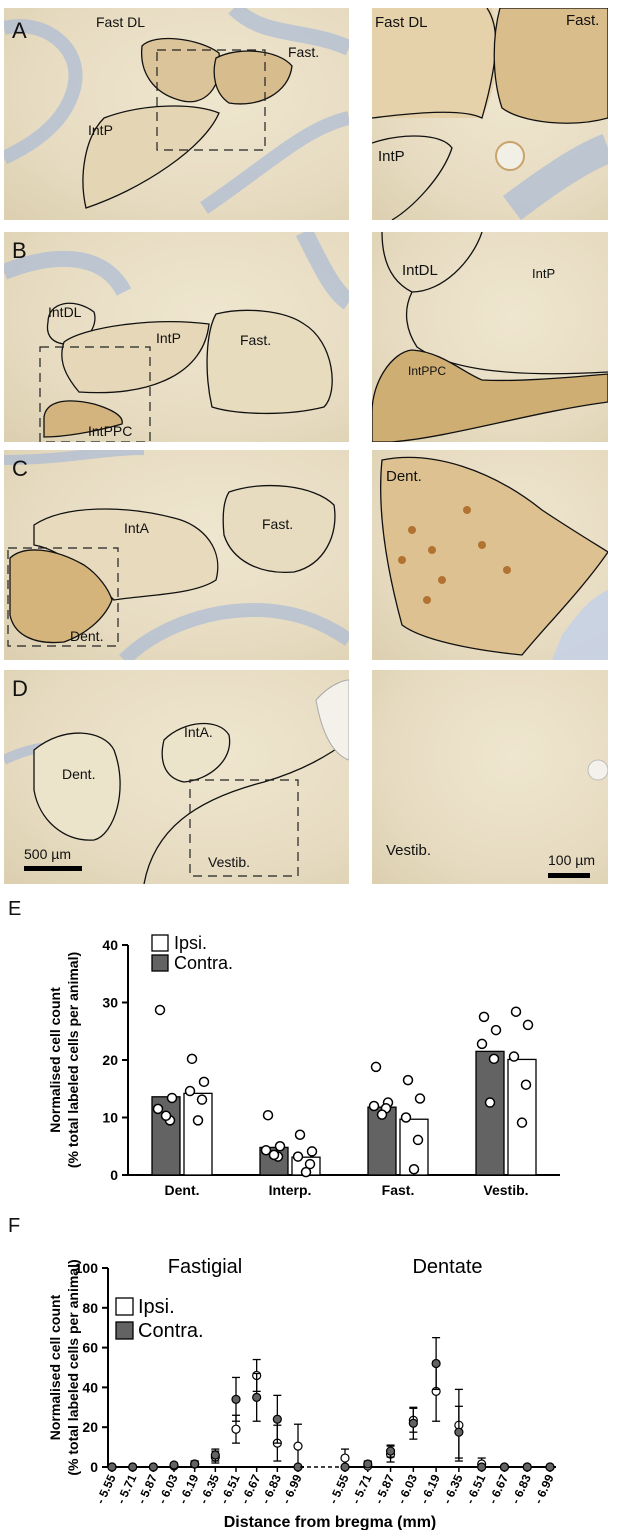 The height and width of the screenshot is (1533, 617). I want to click on panel-b-right-outlines, so click(490, 337).